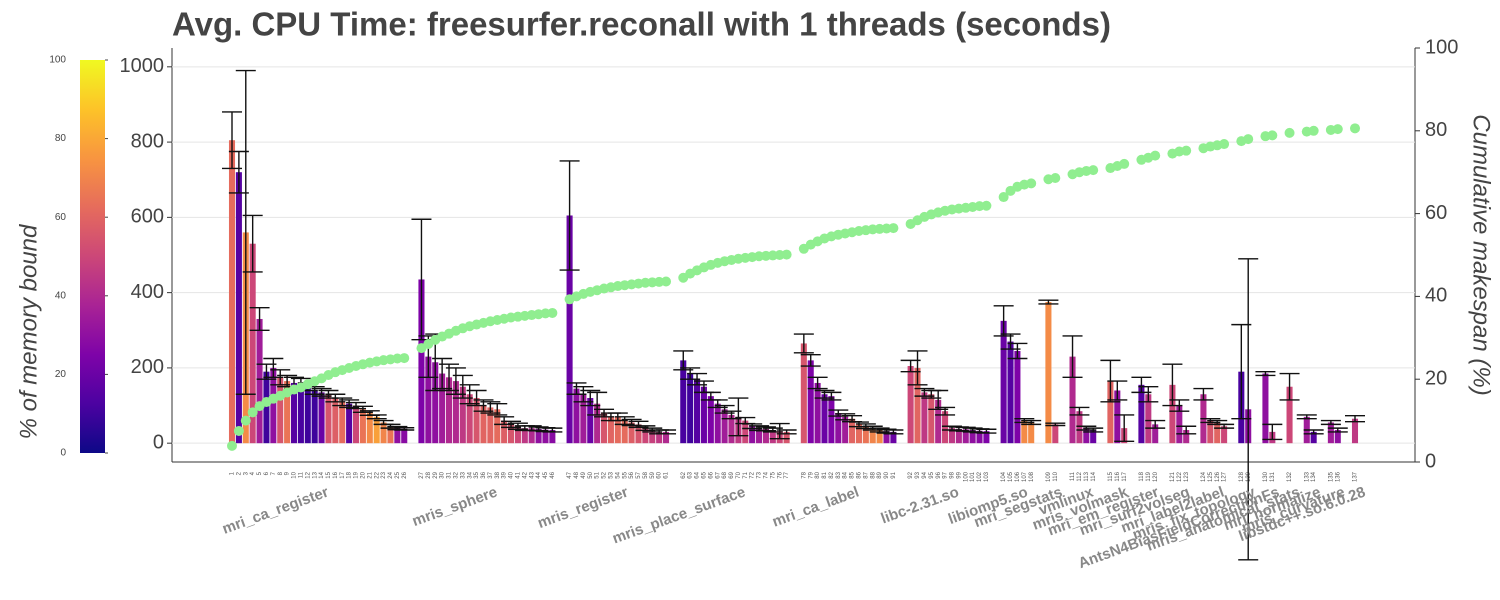 The height and width of the screenshot is (600, 1500). I want to click on x-tick-label: 85, so click(853, 474).